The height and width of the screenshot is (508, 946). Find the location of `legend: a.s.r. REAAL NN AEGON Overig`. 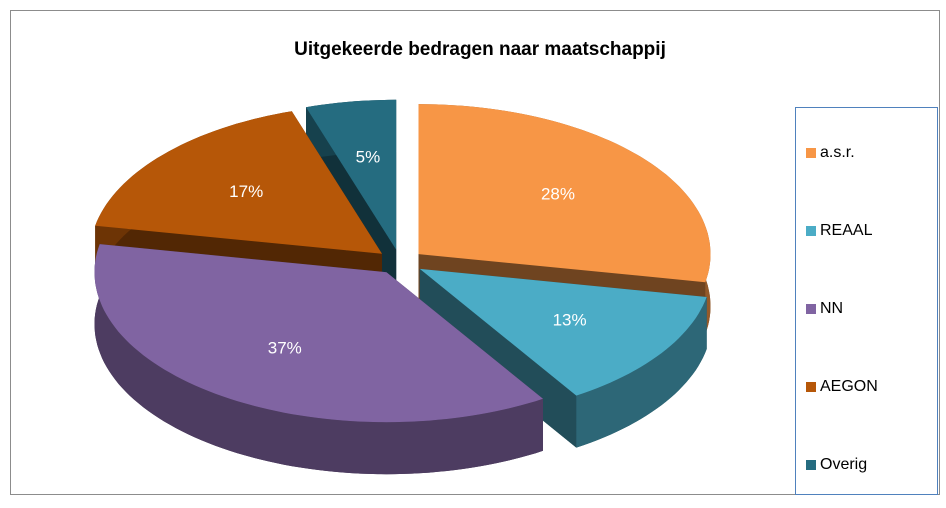

legend: a.s.r. REAAL NN AEGON Overig is located at coordinates (842, 308).